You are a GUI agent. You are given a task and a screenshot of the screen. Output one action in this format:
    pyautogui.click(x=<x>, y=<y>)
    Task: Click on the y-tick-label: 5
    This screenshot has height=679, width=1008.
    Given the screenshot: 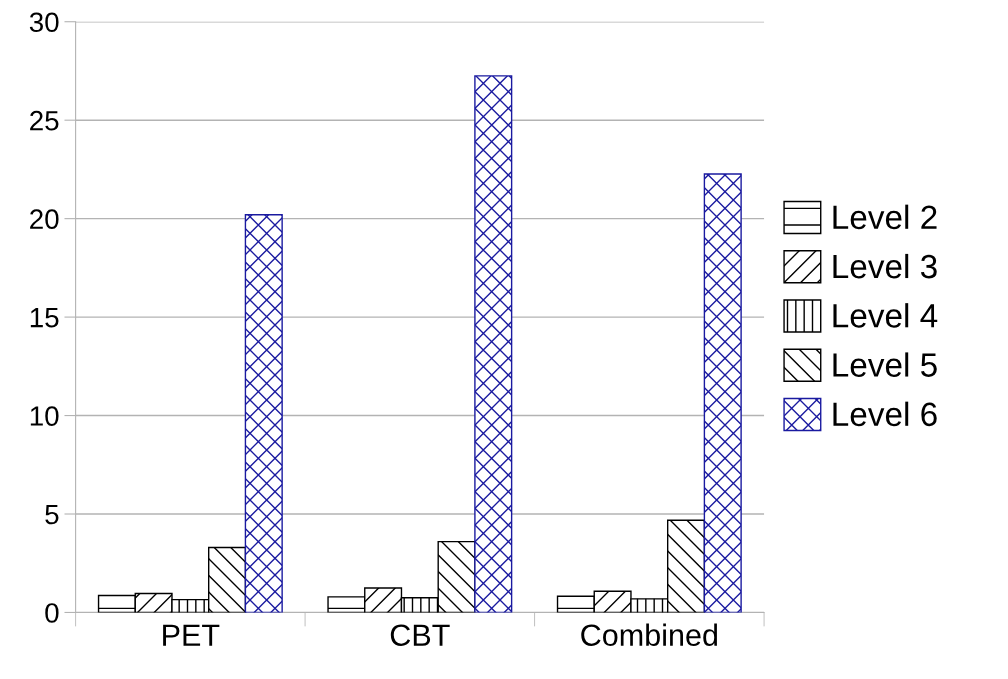 What is the action you would take?
    pyautogui.click(x=52, y=514)
    